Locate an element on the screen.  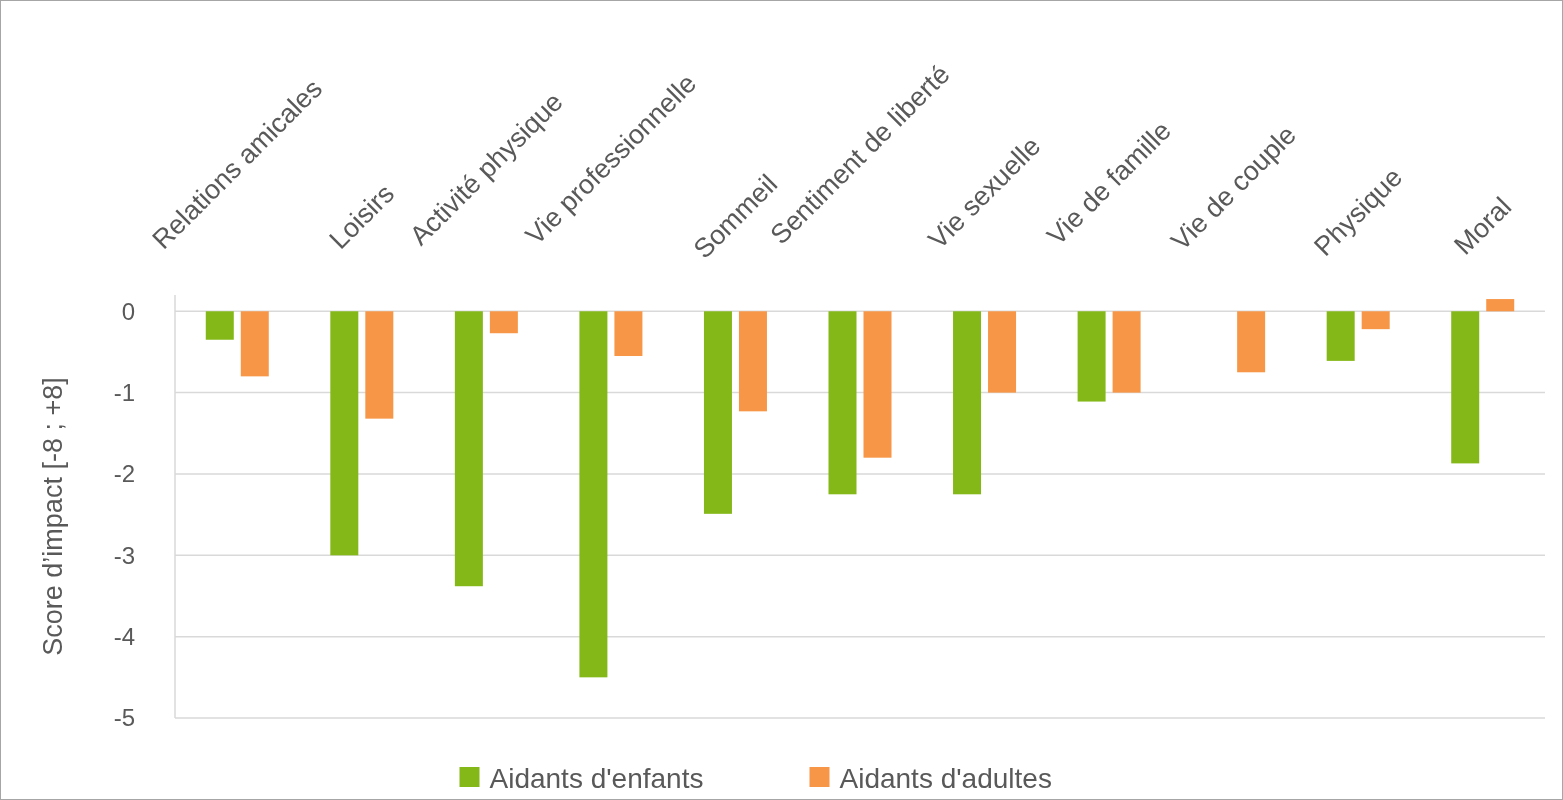
y-tick-label: -3 is located at coordinates (124, 555).